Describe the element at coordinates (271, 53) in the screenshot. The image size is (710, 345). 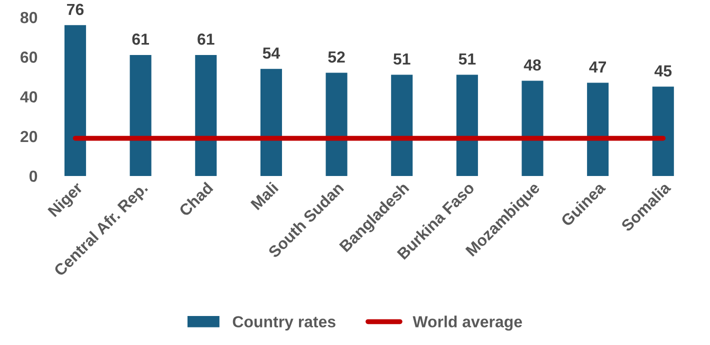
I see `data-label: 54` at that location.